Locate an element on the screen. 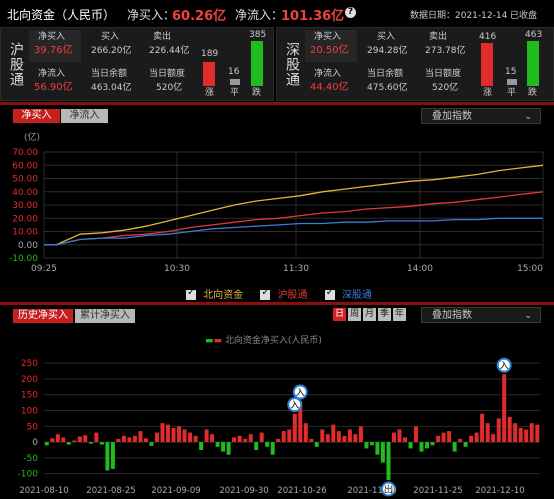  sgt-down-count: 463 is located at coordinates (534, 35).